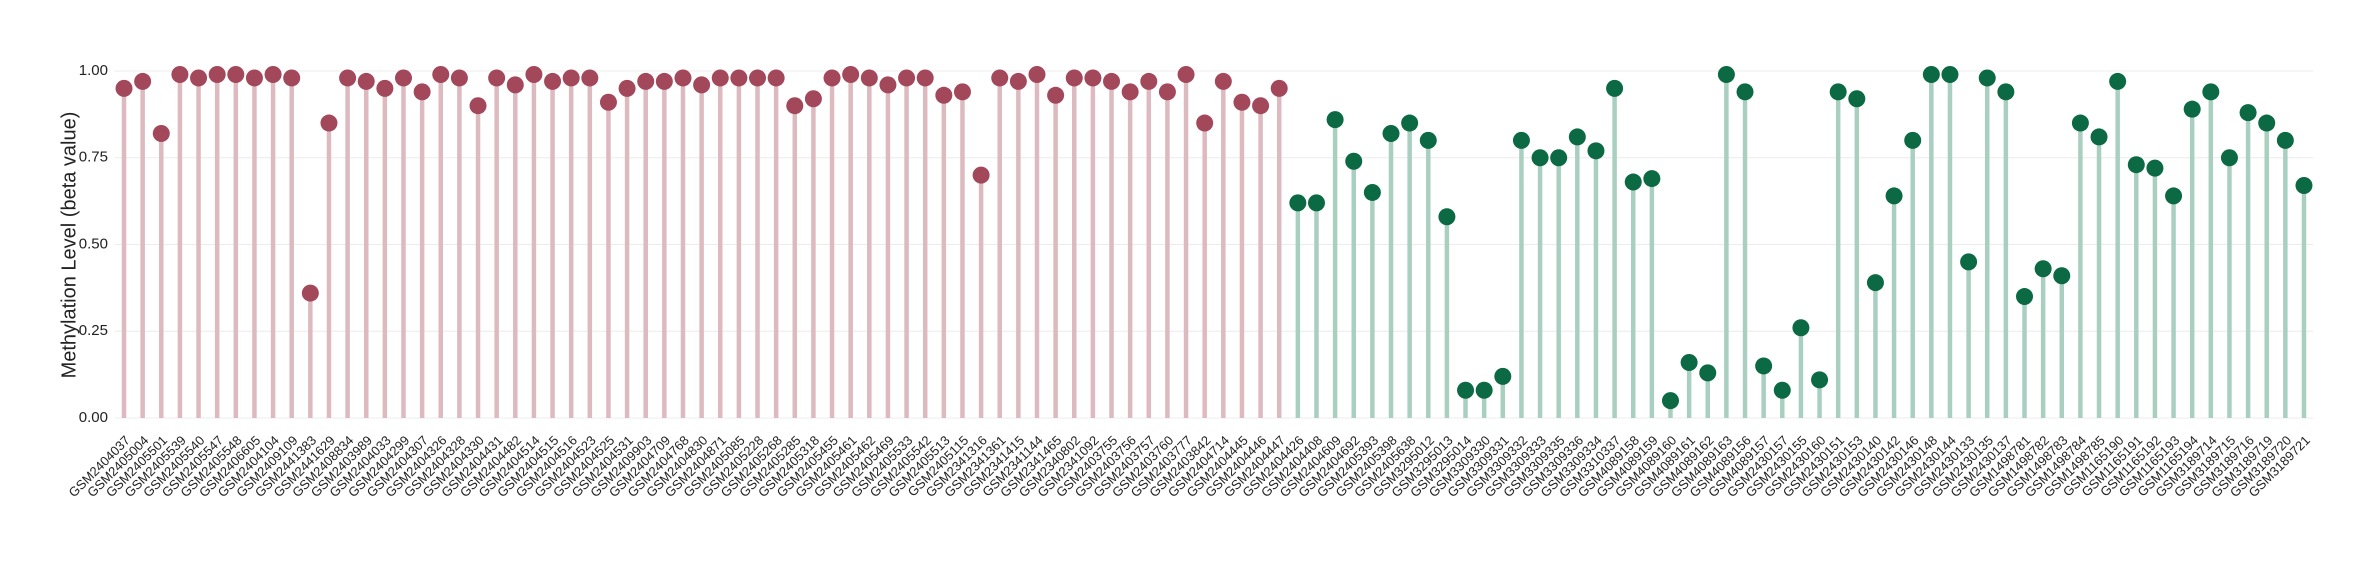 This screenshot has height=580, width=2360. I want to click on y-tick-label: 0.50, so click(93, 243).